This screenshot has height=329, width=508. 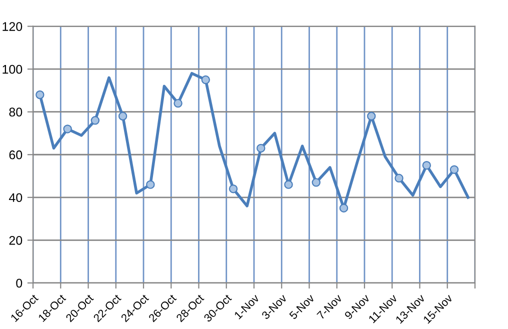 I want to click on y-tick-label: 40, so click(x=15, y=197).